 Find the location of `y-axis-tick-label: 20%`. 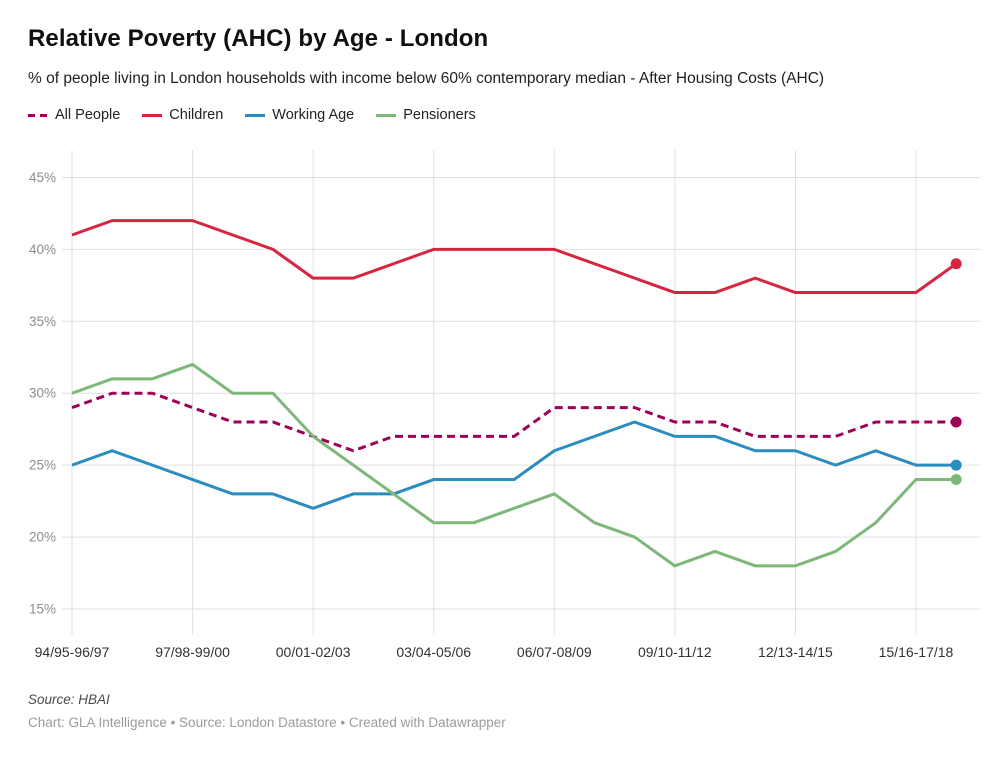

y-axis-tick-label: 20% is located at coordinates (42, 537).